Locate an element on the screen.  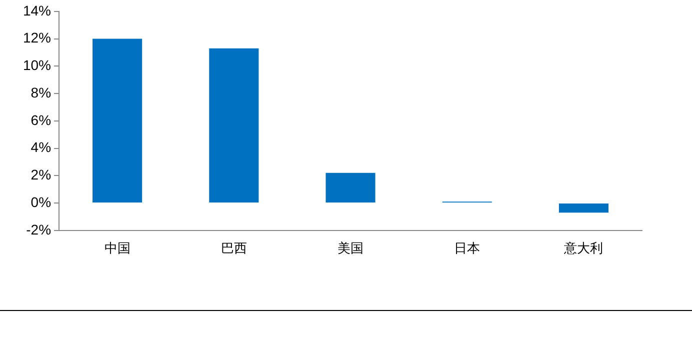
x-tick-label: 美国 is located at coordinates (351, 248).